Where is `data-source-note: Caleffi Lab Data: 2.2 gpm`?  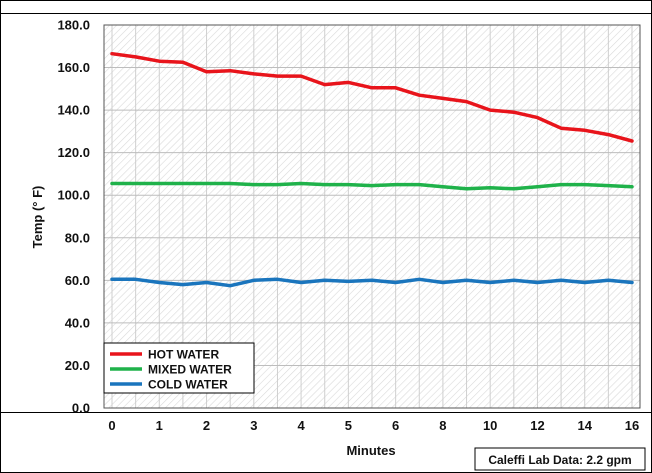 data-source-note: Caleffi Lab Data: 2.2 gpm is located at coordinates (560, 459).